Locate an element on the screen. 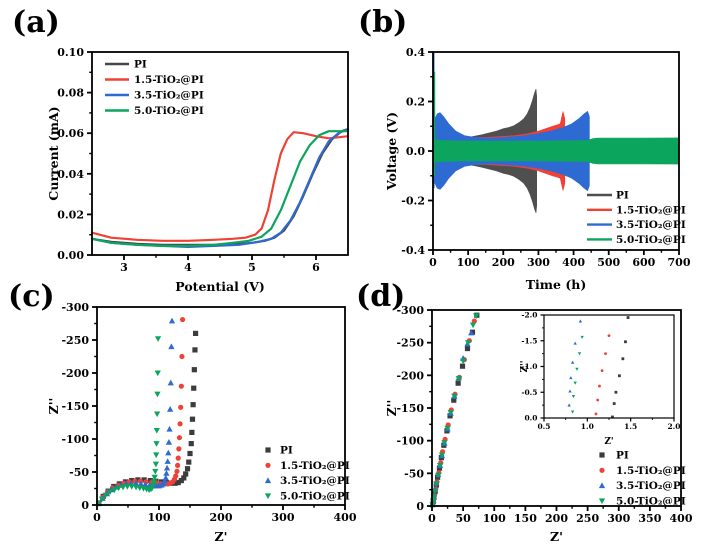  svg-text: -0.5 is located at coordinates (529, 392).